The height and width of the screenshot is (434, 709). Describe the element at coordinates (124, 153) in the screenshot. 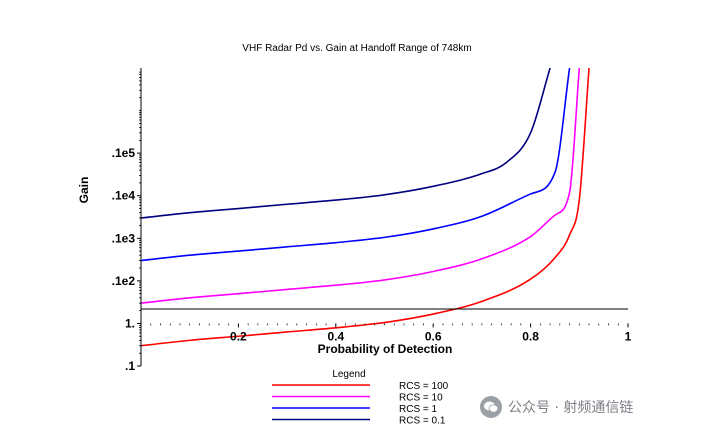

I see `y-tick-label: .1e5` at that location.